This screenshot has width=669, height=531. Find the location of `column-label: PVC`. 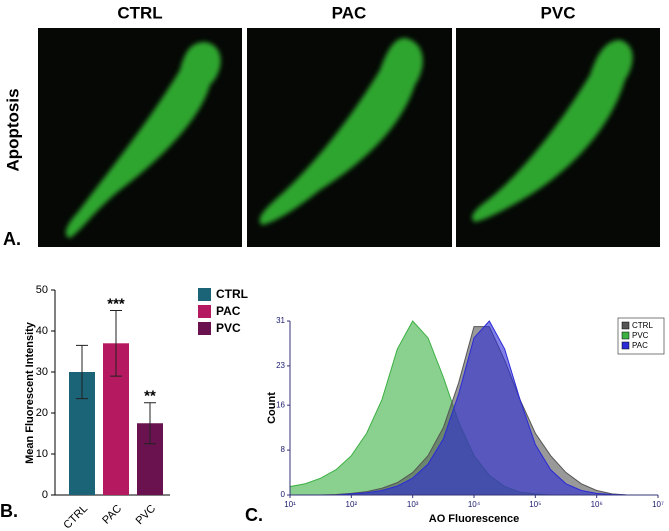

column-label: PVC is located at coordinates (558, 12).